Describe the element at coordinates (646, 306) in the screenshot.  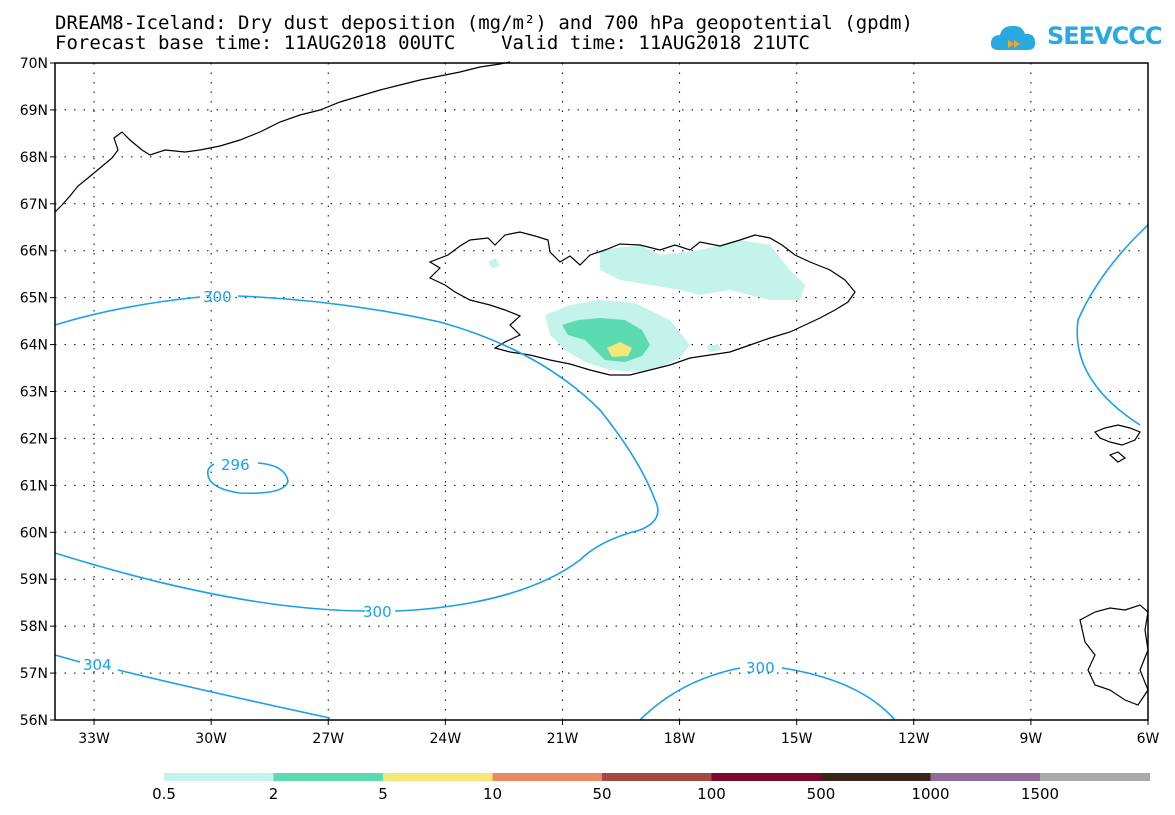
I see `dust-deposition-field` at that location.